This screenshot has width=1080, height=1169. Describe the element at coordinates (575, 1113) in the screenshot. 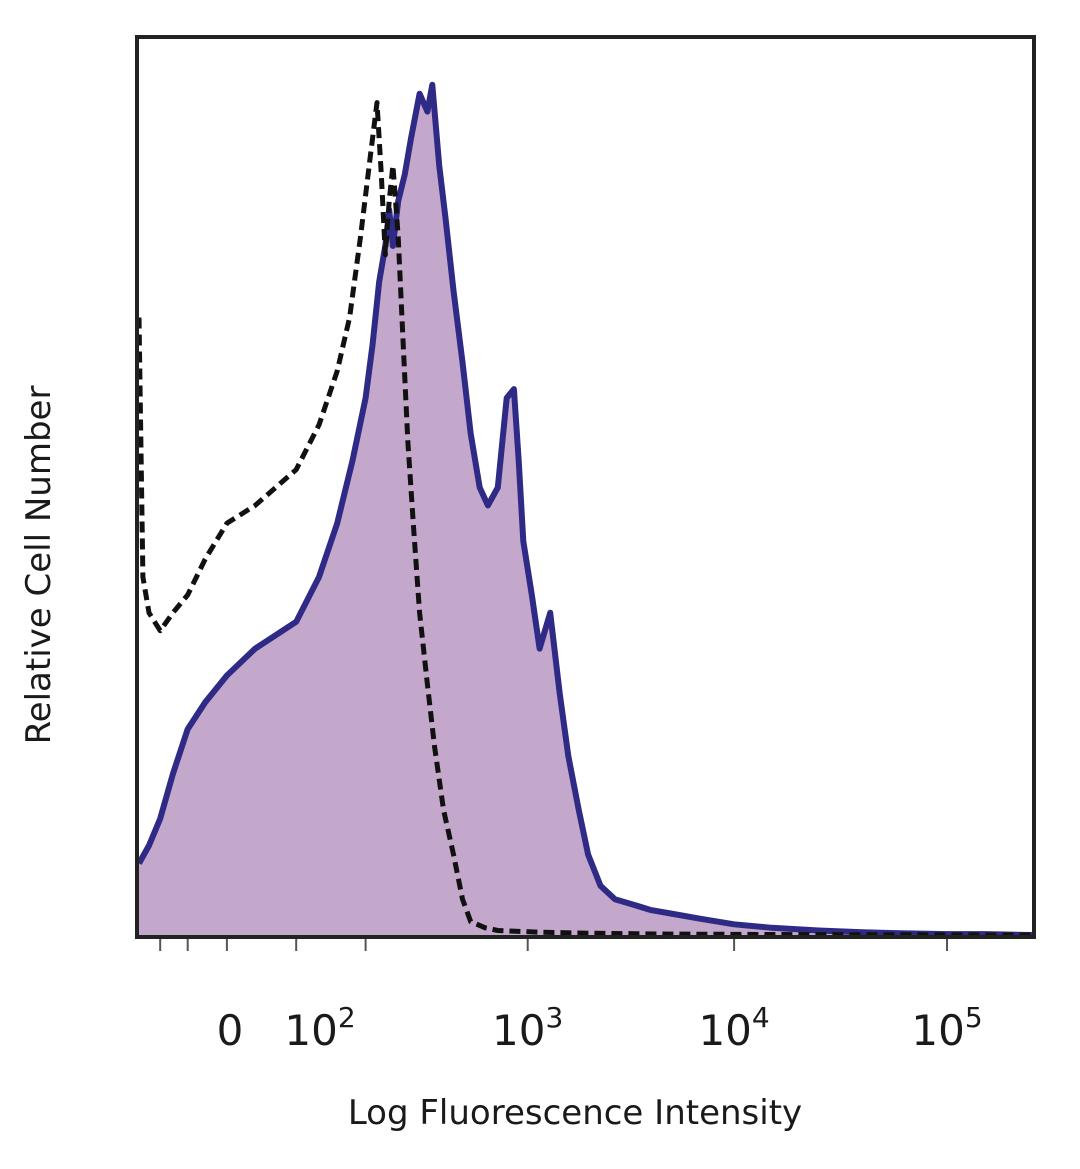

I see `x-axis-title: Log Fluorescence Intensity` at that location.